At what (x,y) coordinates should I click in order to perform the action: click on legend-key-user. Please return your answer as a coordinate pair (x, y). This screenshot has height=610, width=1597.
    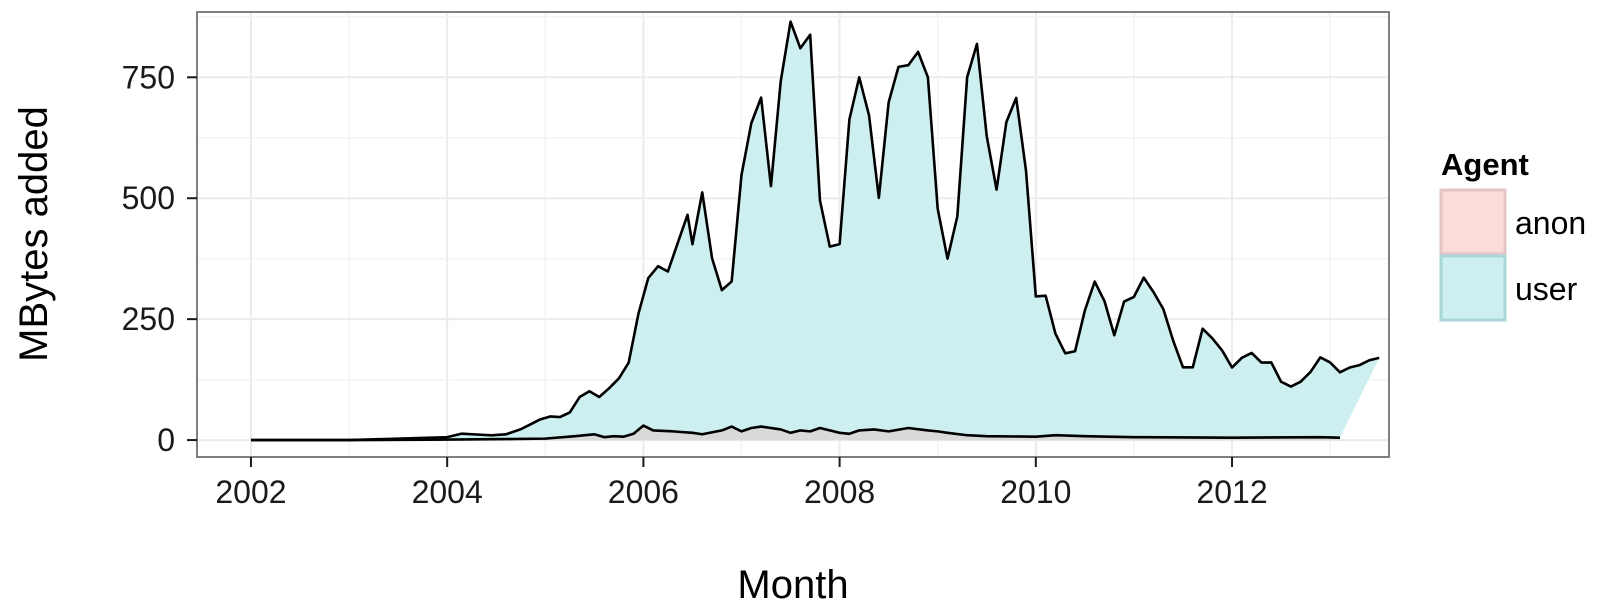
    Looking at the image, I should click on (1473, 288).